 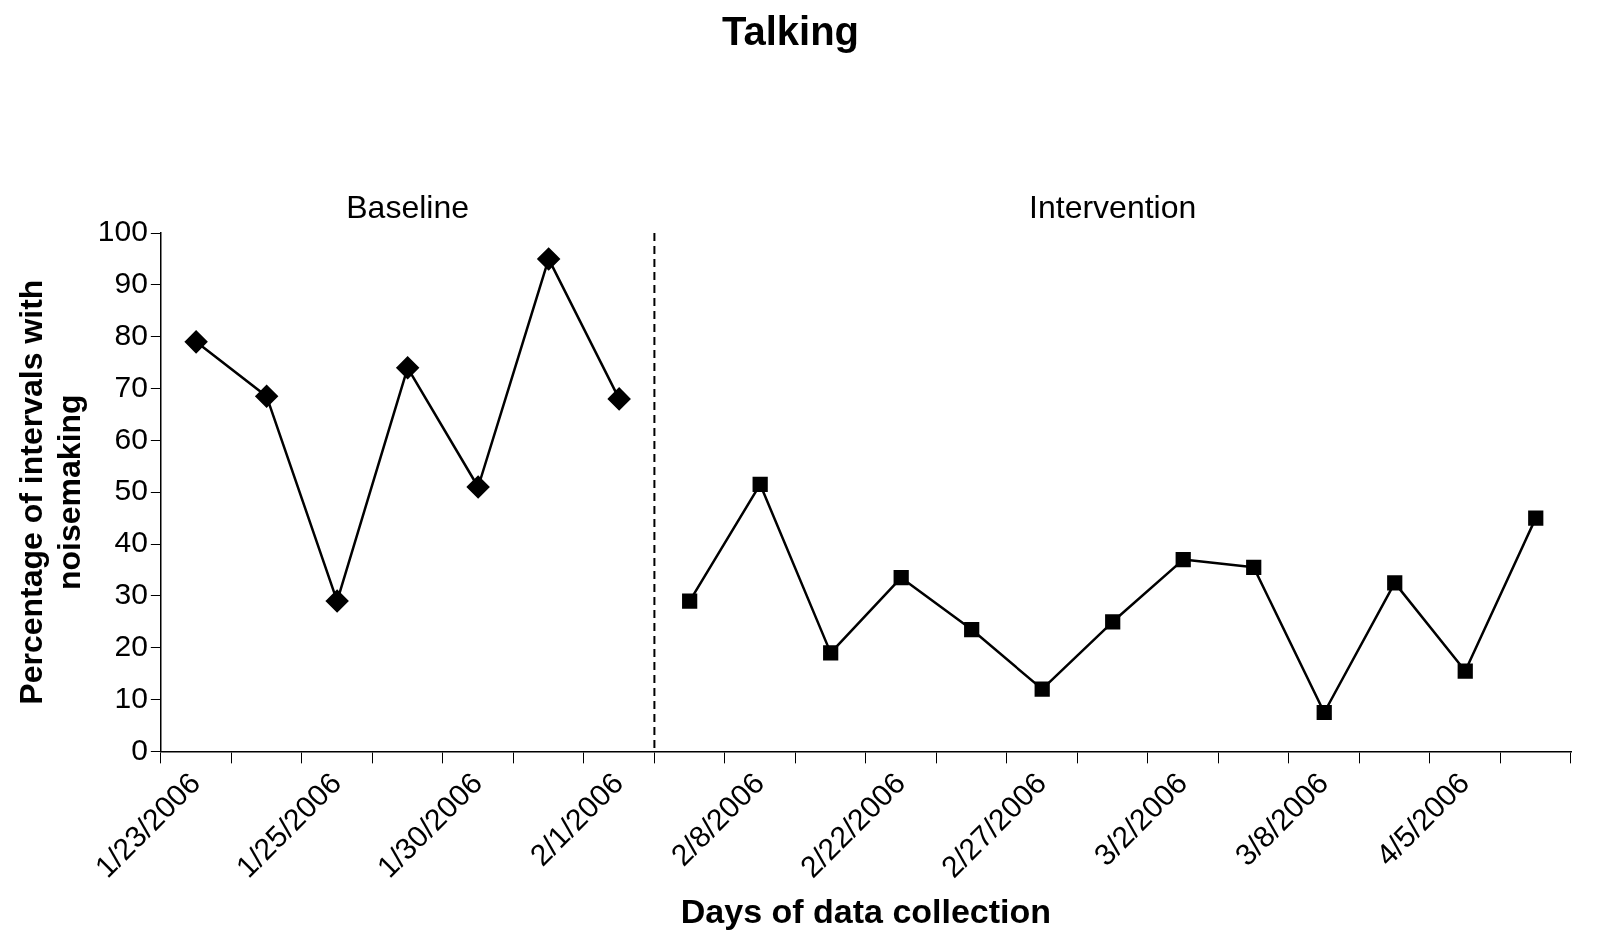 What do you see at coordinates (131, 645) in the screenshot?
I see `y-tick-label: 20` at bounding box center [131, 645].